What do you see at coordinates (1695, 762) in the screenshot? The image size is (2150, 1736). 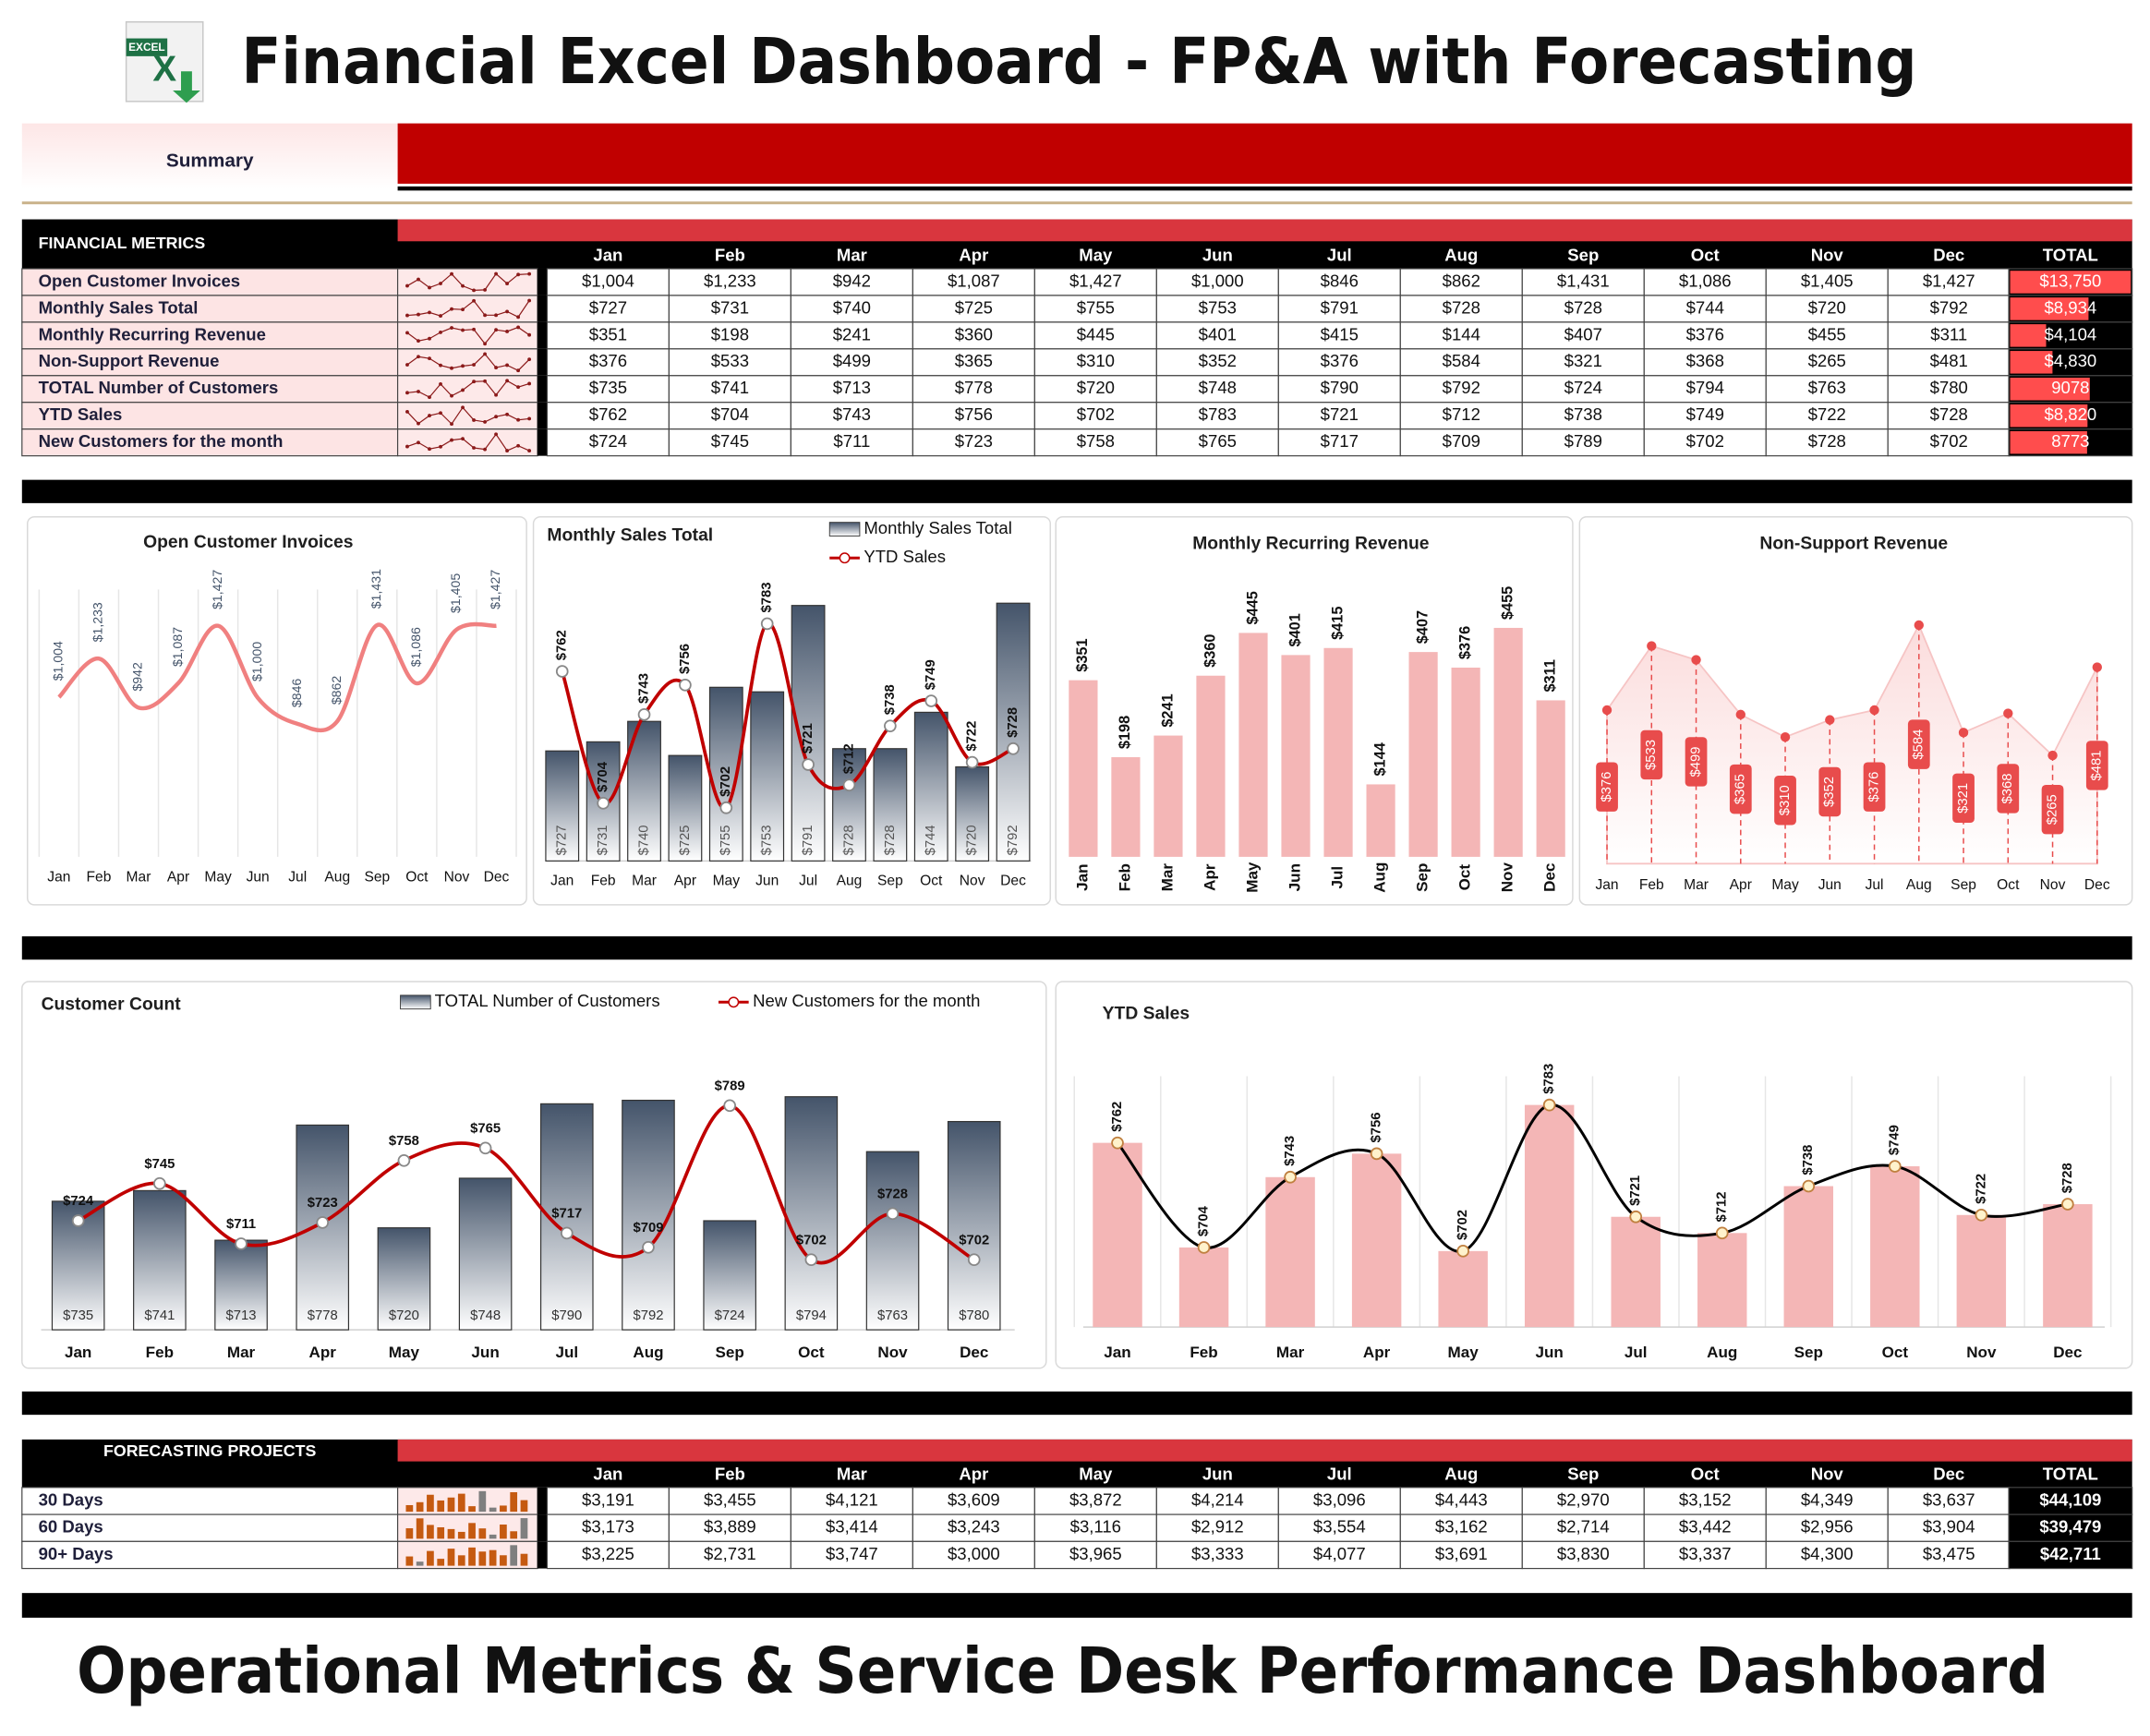 I see `point-label: $499` at bounding box center [1695, 762].